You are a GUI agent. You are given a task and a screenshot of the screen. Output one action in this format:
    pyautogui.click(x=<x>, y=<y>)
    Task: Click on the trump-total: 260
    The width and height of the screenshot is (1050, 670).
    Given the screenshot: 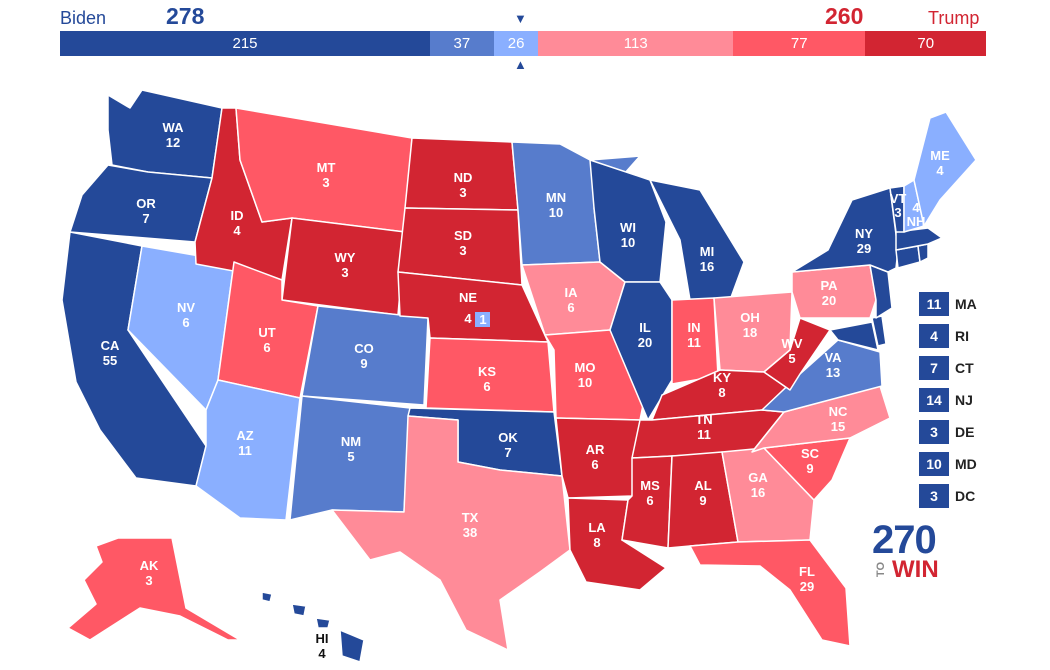 What is the action you would take?
    pyautogui.click(x=844, y=16)
    